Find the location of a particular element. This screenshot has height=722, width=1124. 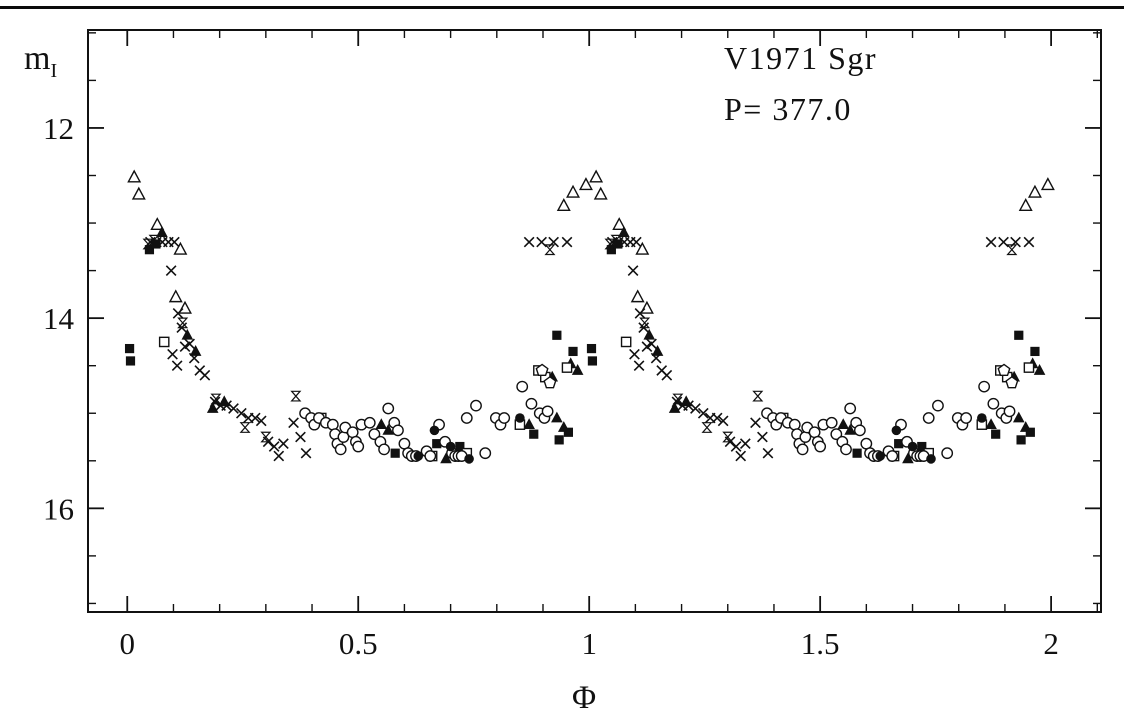

x-tick-label: 0 is located at coordinates (128, 643).